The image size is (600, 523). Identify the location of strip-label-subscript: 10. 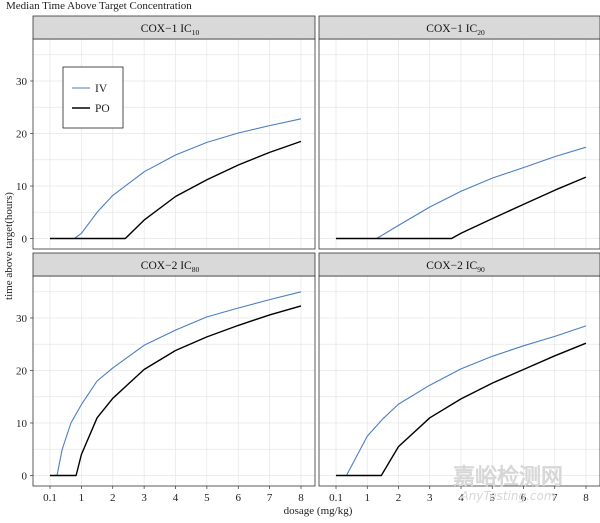
(196, 32).